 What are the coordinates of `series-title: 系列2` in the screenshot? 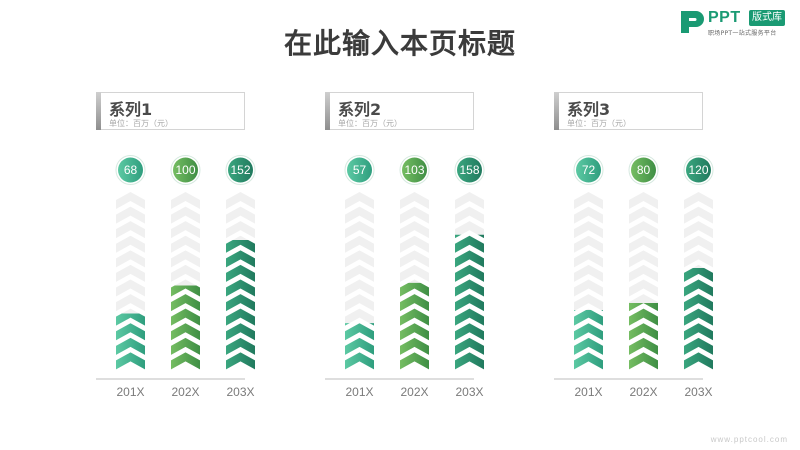 It's located at (360, 109).